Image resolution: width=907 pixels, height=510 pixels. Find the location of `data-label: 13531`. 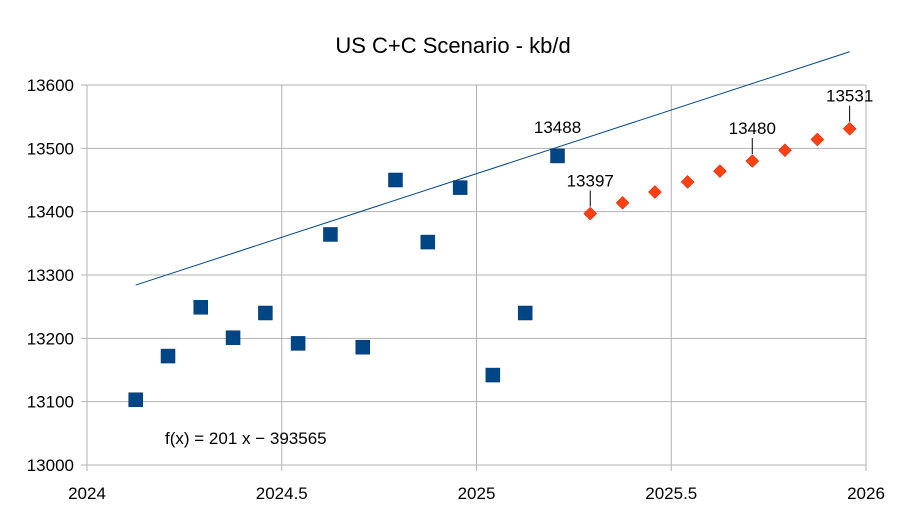

data-label: 13531 is located at coordinates (849, 96).